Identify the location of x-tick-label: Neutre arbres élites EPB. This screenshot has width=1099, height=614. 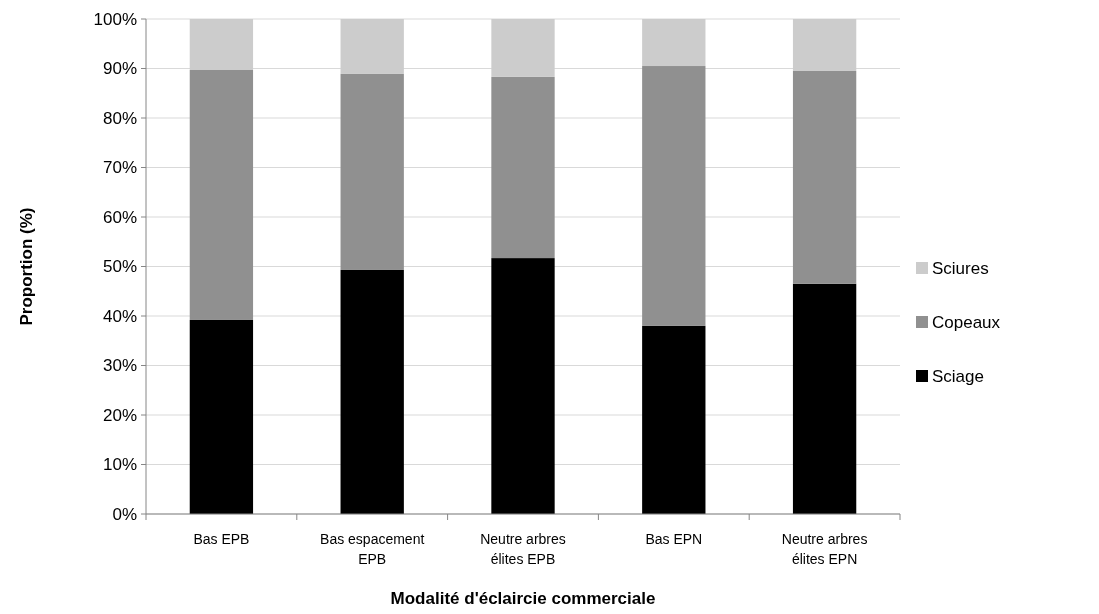
(523, 549).